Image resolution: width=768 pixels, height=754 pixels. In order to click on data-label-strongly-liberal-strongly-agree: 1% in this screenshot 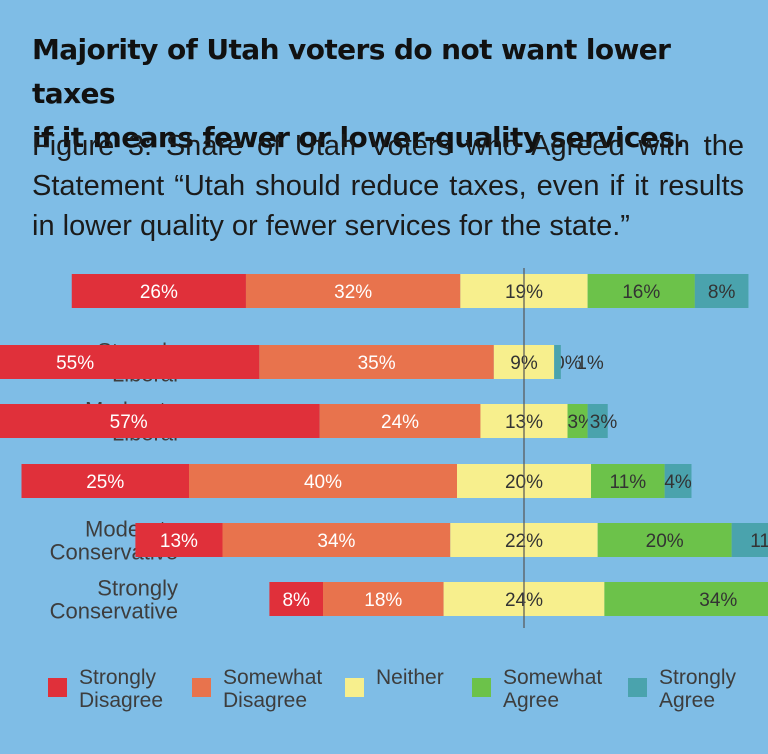, I will do `click(590, 363)`.